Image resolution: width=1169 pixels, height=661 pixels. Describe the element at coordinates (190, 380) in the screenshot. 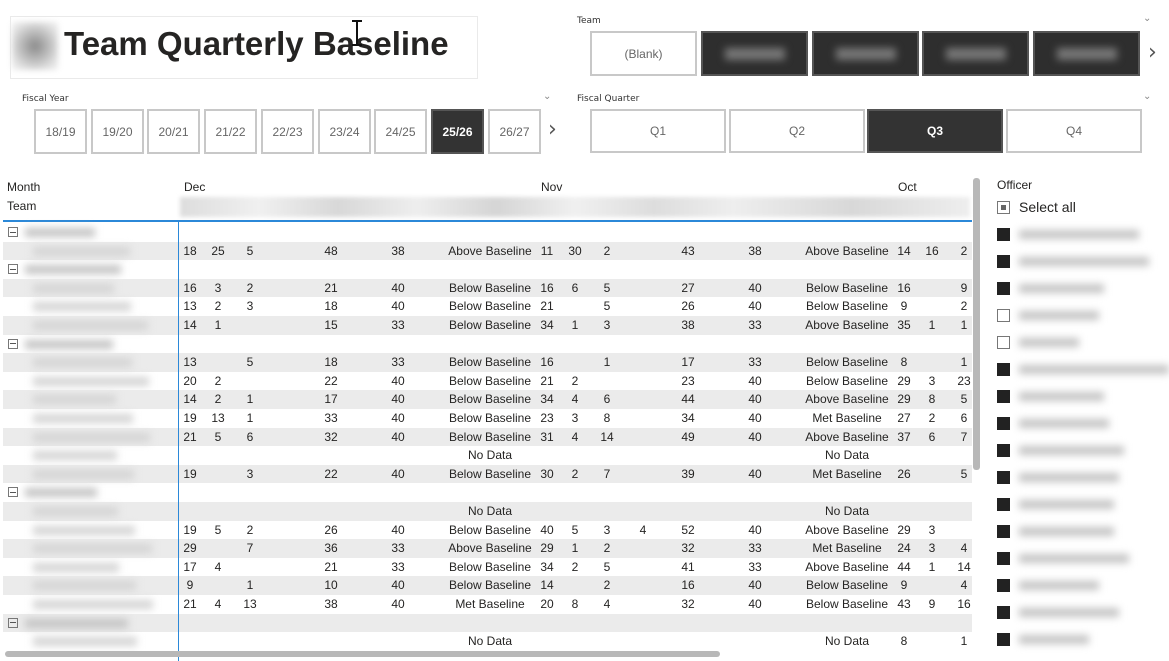

I see `value-cell: 20` at that location.